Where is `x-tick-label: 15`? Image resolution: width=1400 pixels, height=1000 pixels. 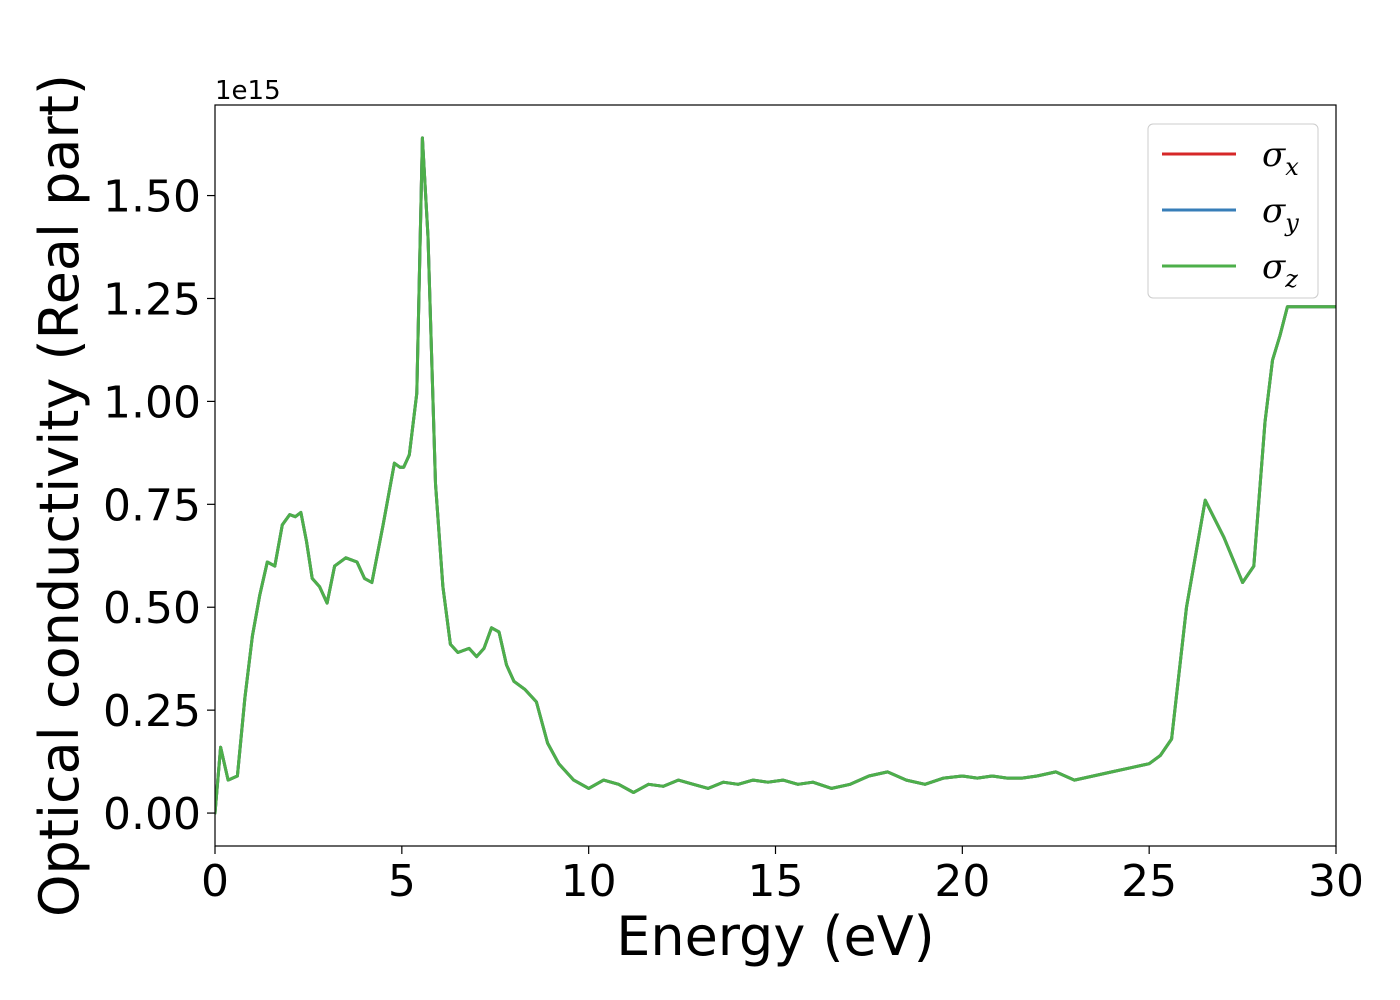 x-tick-label: 15 is located at coordinates (776, 881).